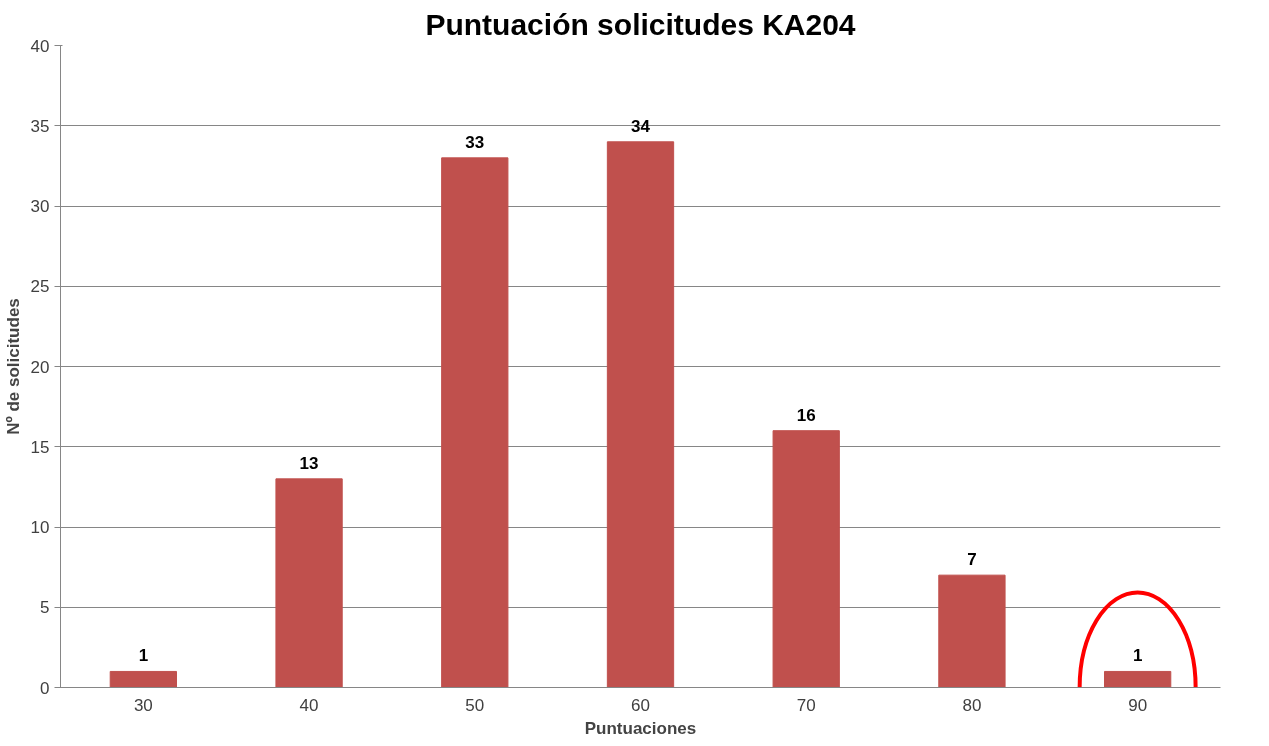  Describe the element at coordinates (972, 705) in the screenshot. I see `x-tick-label: 80` at that location.